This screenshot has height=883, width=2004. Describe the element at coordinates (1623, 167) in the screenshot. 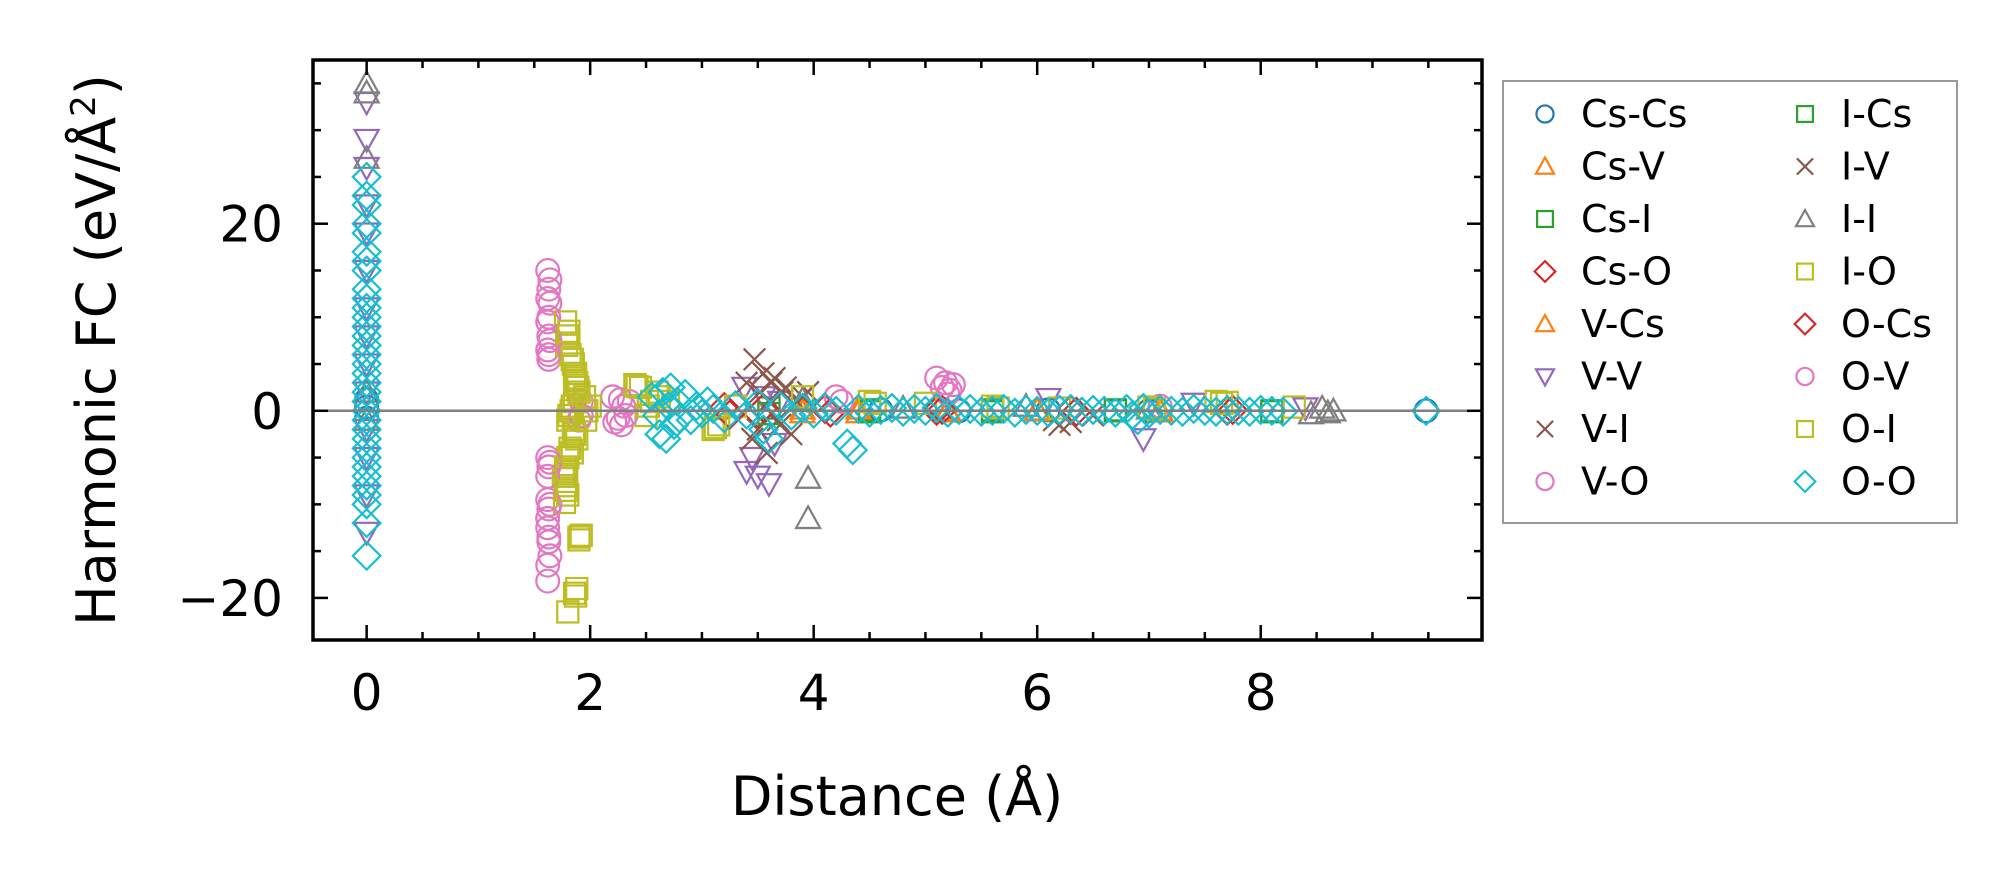

I see `legend-label: Cs-V` at that location.